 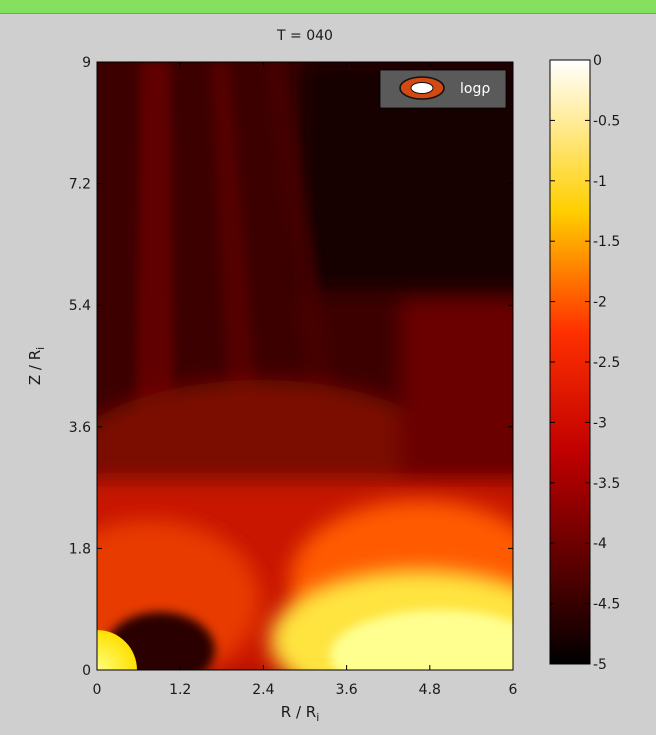 I want to click on colorbar-tick-label: -4.5, so click(x=606, y=605).